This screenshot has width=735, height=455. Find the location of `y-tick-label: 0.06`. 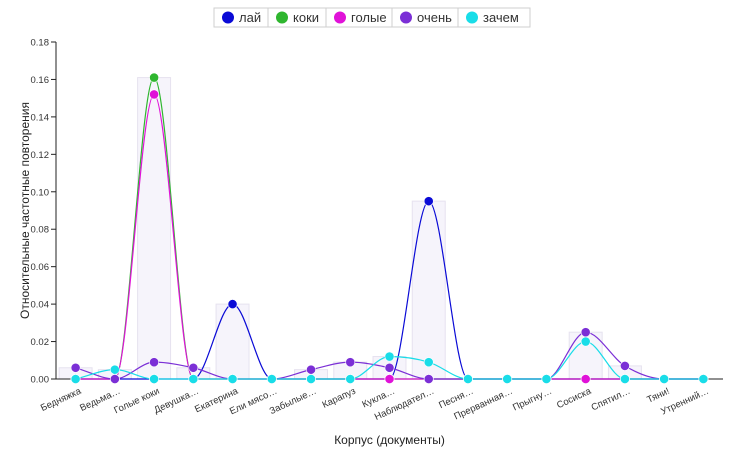

y-tick-label: 0.06 is located at coordinates (40, 267).